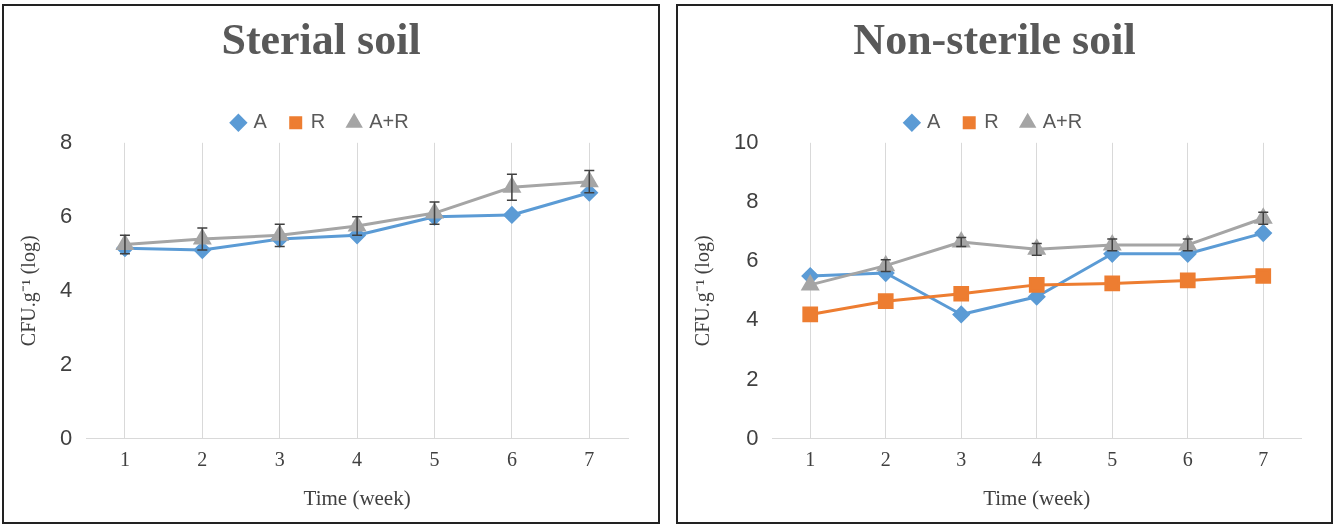 Image resolution: width=1335 pixels, height=529 pixels. What do you see at coordinates (321, 39) in the screenshot?
I see `chart-title: Sterial soil` at bounding box center [321, 39].